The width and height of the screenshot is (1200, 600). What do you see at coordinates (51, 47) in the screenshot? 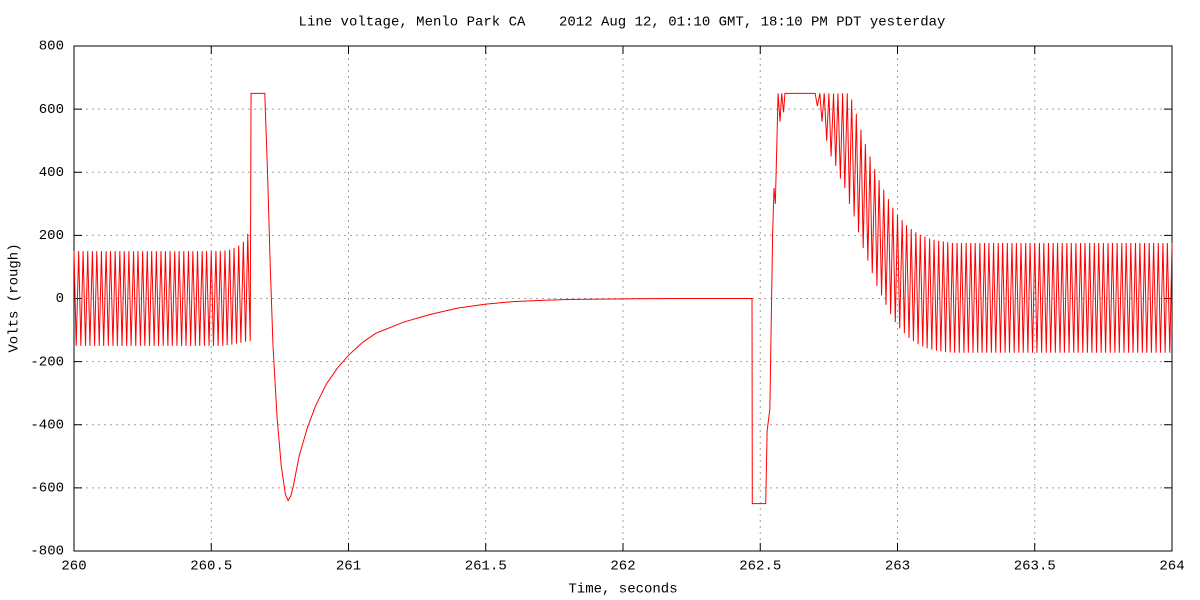
I see `y-tick-label: 800` at bounding box center [51, 47].